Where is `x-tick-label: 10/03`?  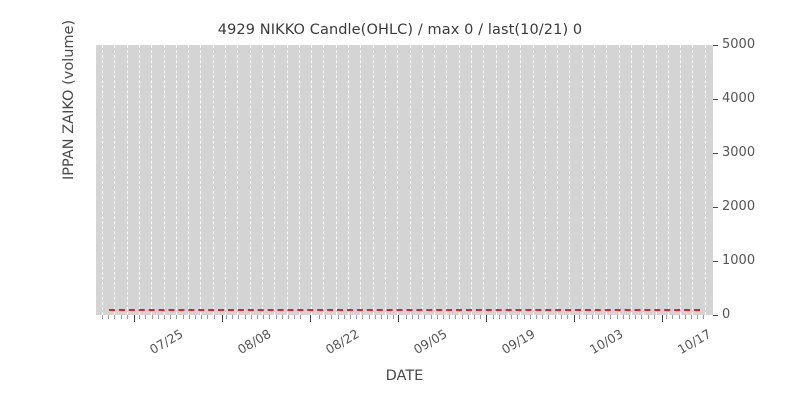
x-tick-label: 10/03 is located at coordinates (606, 342).